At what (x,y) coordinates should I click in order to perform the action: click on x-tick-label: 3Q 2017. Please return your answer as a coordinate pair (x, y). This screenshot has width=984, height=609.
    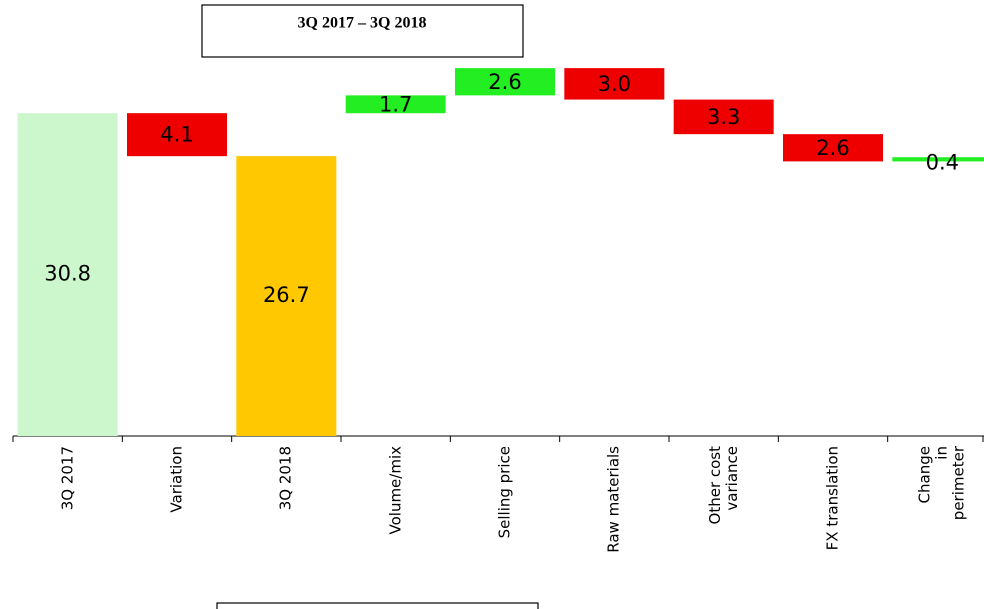
    Looking at the image, I should click on (67, 478).